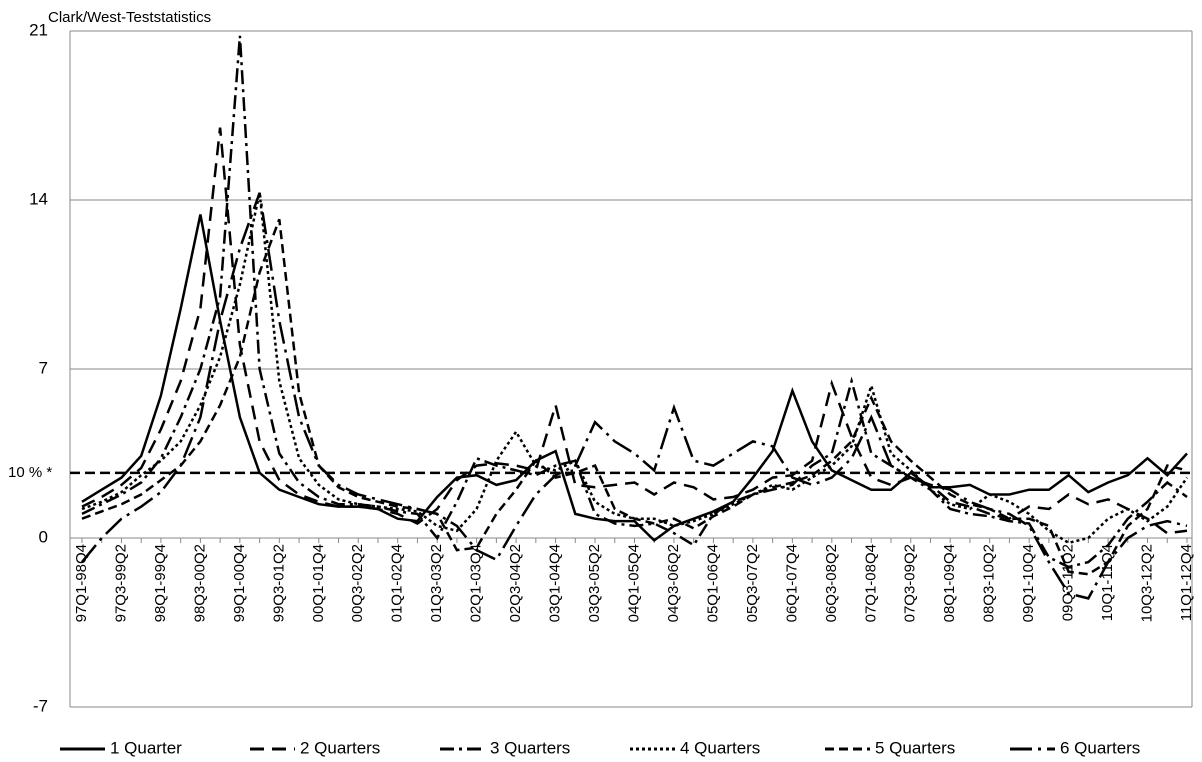  Describe the element at coordinates (120, 583) in the screenshot. I see `x-tick-label: 97Q3-99Q2` at that location.